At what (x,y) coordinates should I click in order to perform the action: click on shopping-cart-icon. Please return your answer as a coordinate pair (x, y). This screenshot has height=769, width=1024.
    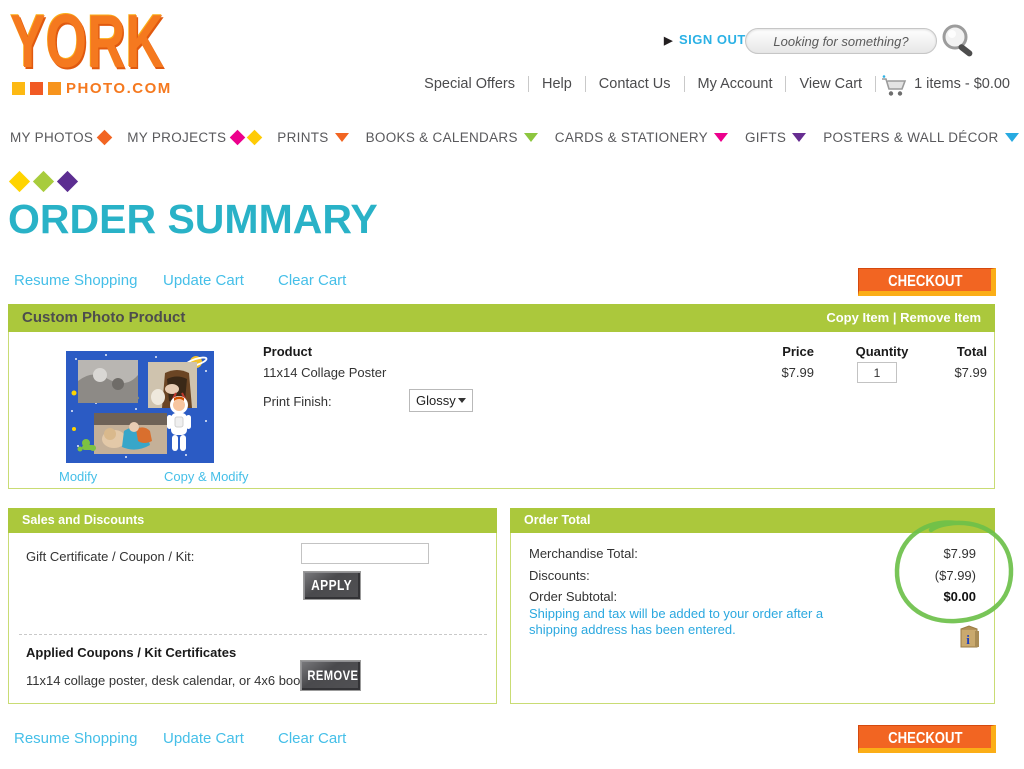
    Looking at the image, I should click on (893, 86).